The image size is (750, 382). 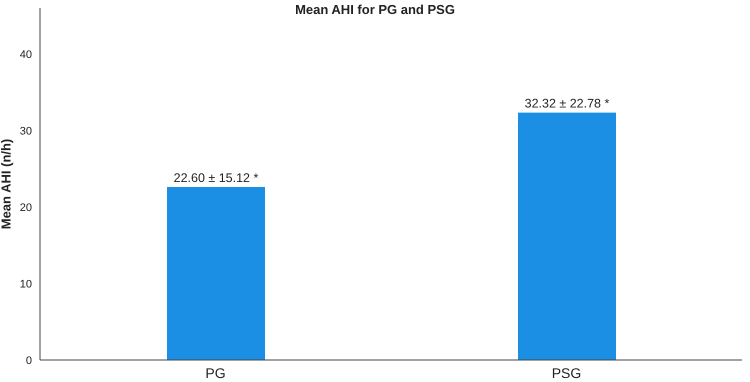 What do you see at coordinates (26, 54) in the screenshot?
I see `y-tick-label: 40` at bounding box center [26, 54].